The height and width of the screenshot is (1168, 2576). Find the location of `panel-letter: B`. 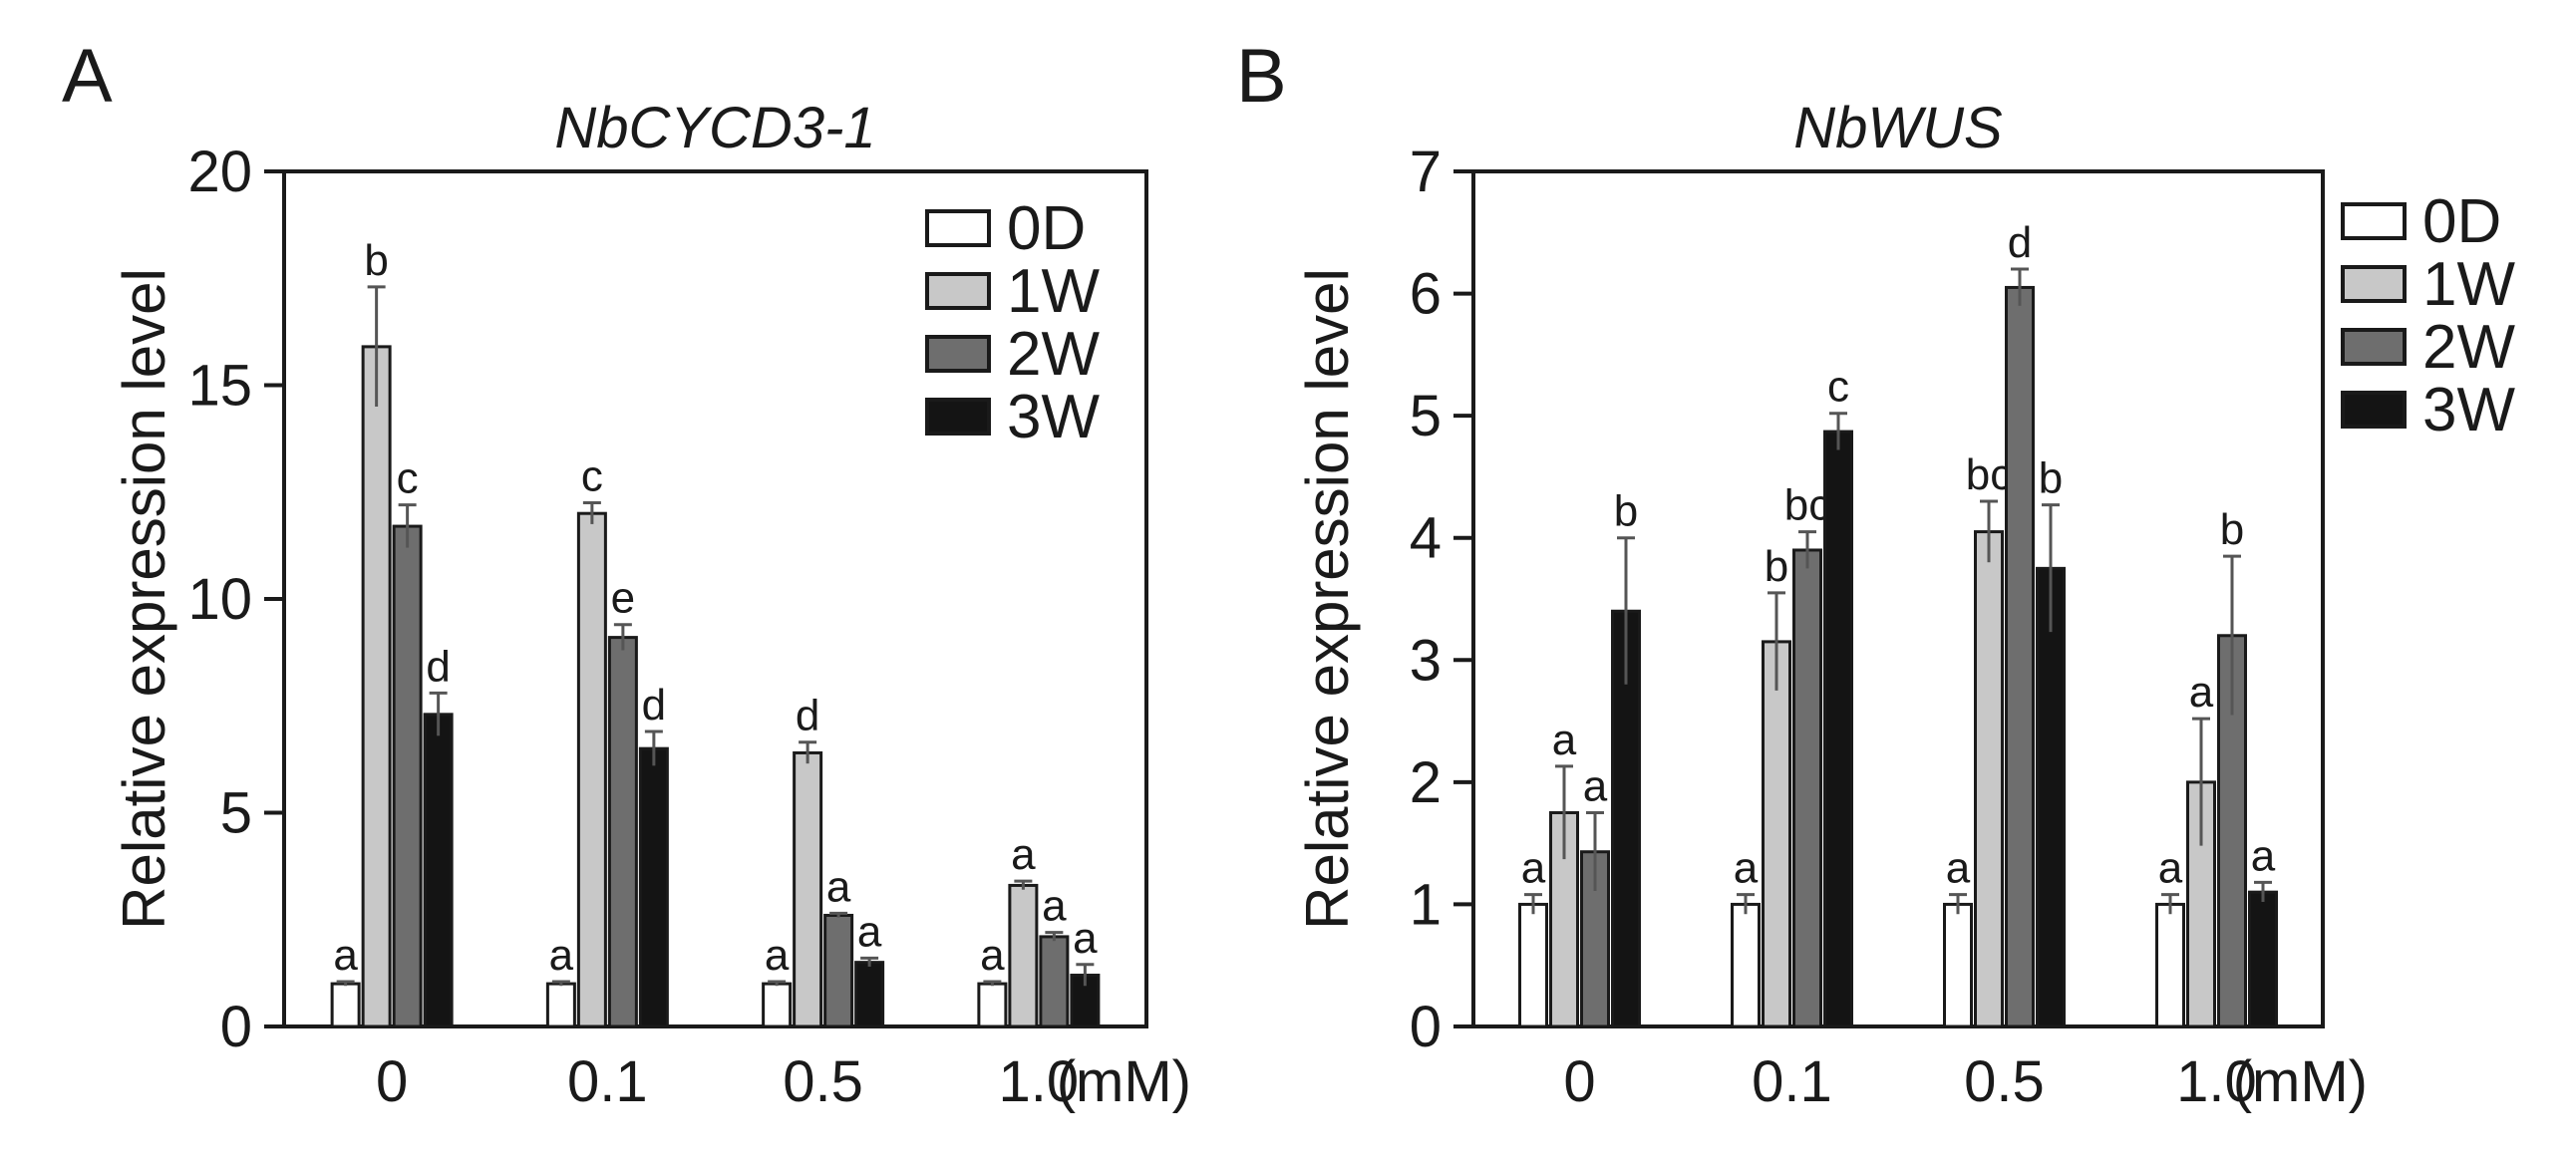

panel-letter: B is located at coordinates (1261, 76).